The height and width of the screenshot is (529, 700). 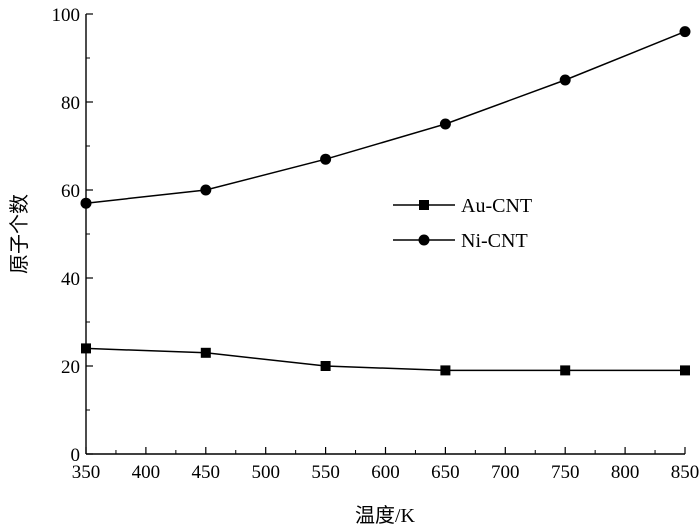 I want to click on x-tick-label: 650, so click(x=445, y=472).